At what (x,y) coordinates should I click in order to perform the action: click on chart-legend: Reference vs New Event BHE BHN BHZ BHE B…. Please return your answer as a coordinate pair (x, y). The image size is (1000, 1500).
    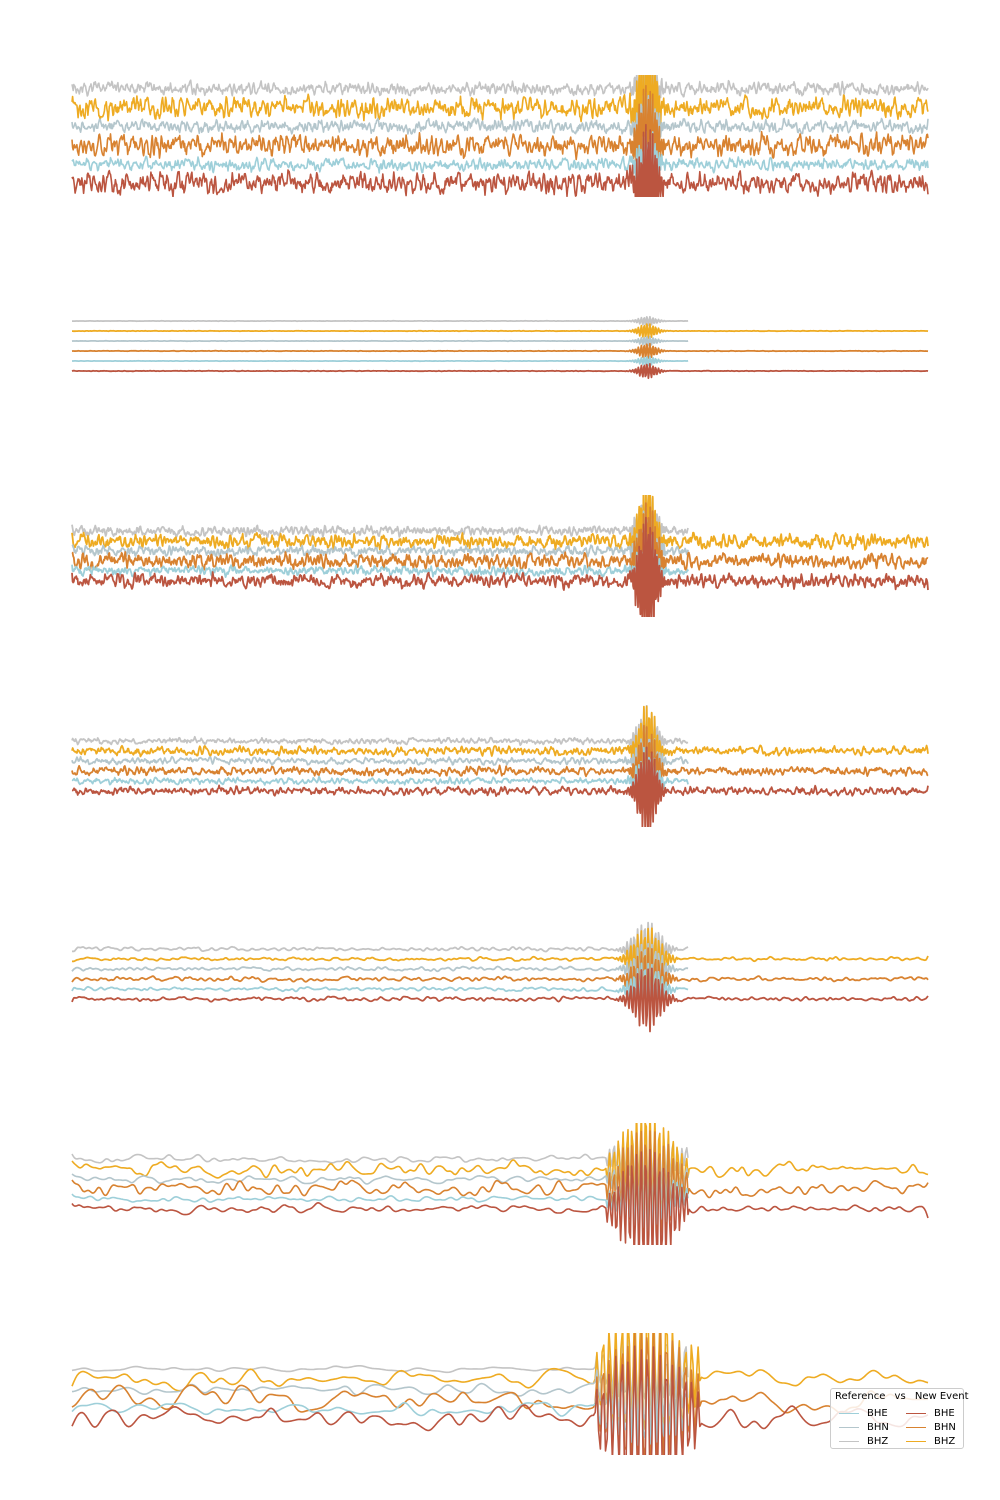
    Looking at the image, I should click on (899, 1418).